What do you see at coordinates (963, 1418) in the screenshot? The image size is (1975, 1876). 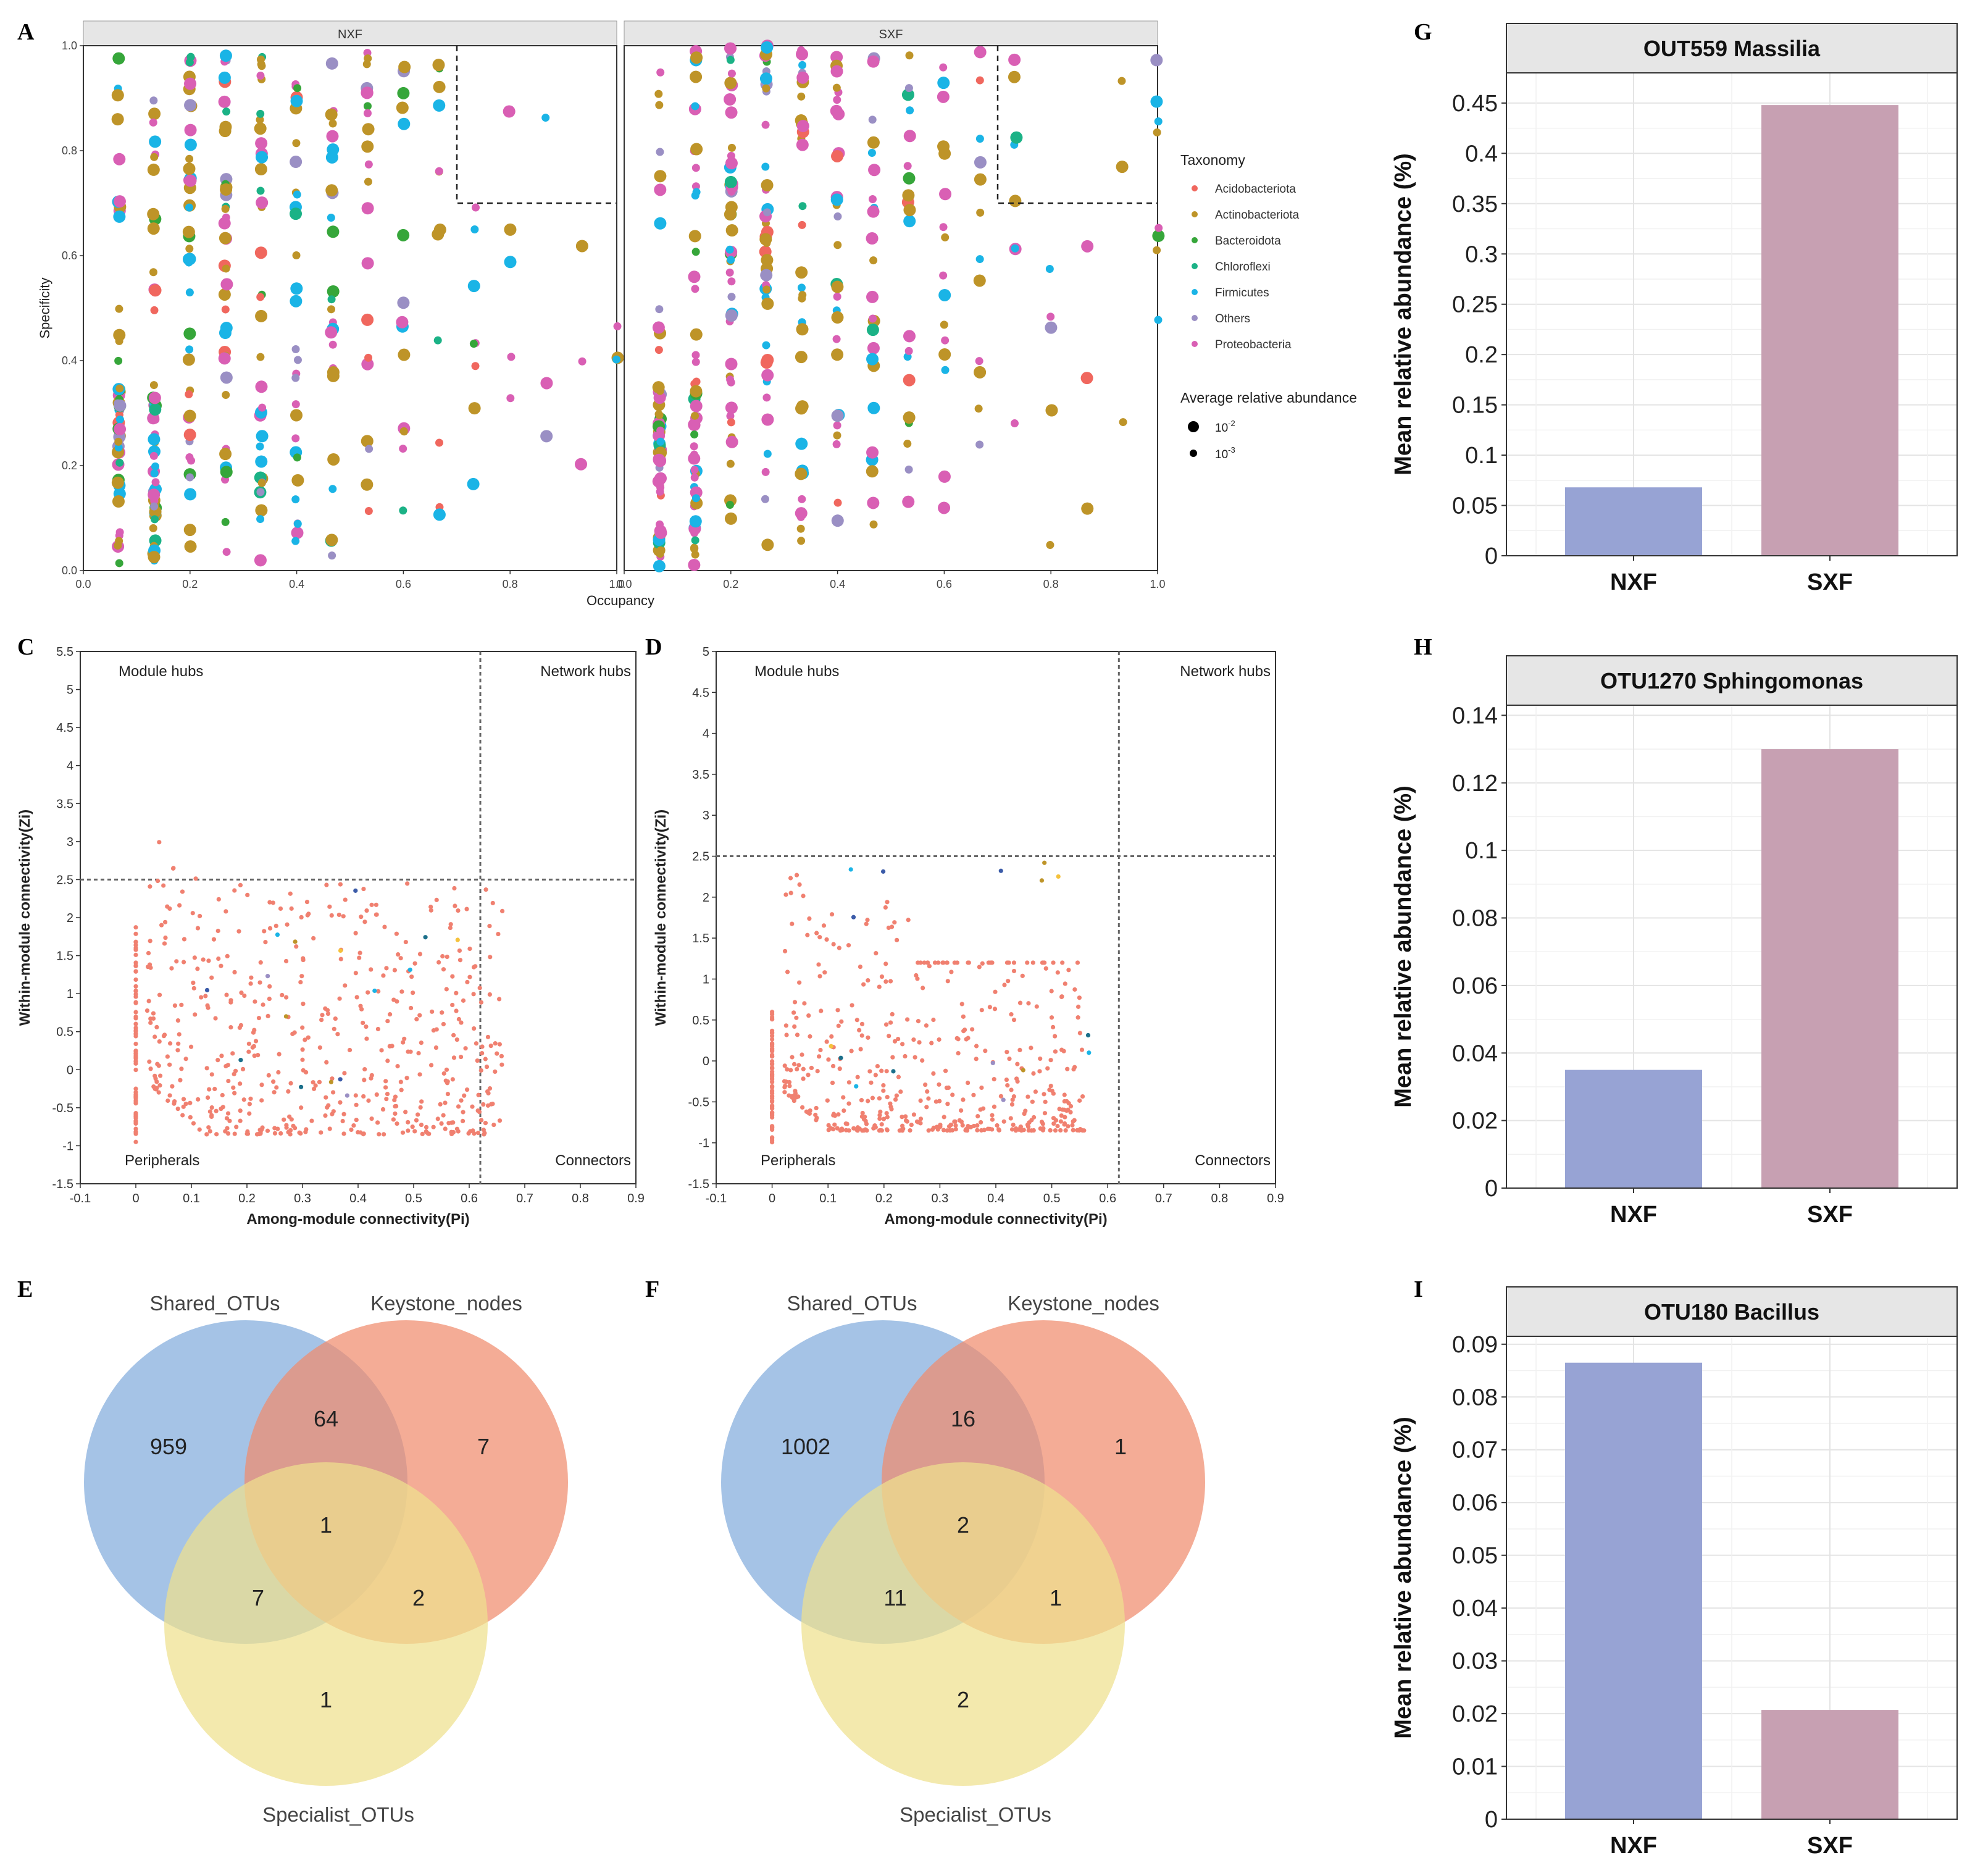 I see `venn-count-shared_keystone: 16` at bounding box center [963, 1418].